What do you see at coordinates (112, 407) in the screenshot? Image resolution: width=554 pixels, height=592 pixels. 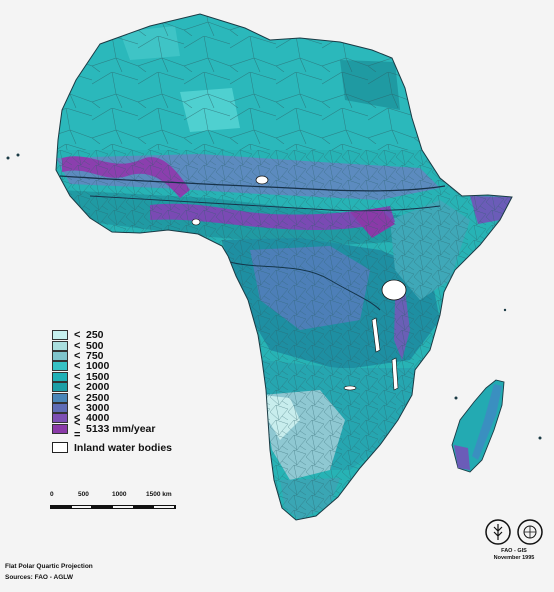 I see `legend-row: <3000` at bounding box center [112, 407].